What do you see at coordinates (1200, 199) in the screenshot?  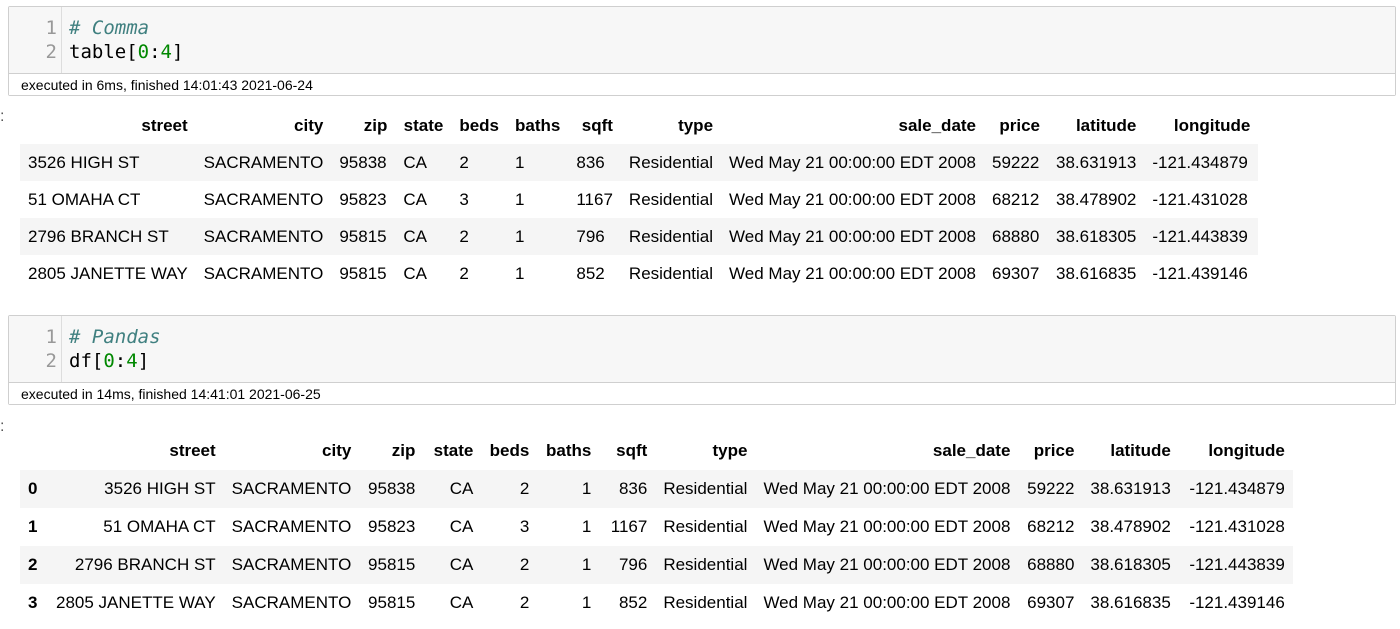 I see `table-cell: -121.431028` at bounding box center [1200, 199].